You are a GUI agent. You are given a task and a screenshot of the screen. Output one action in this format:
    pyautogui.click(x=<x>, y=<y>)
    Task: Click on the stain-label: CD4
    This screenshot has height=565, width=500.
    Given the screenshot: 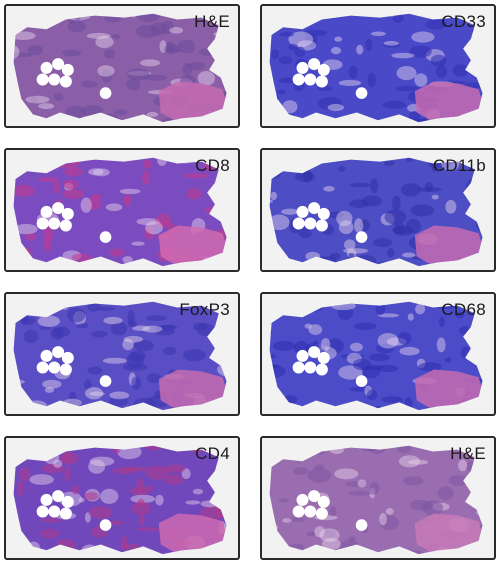 What is the action you would take?
    pyautogui.click(x=212, y=453)
    